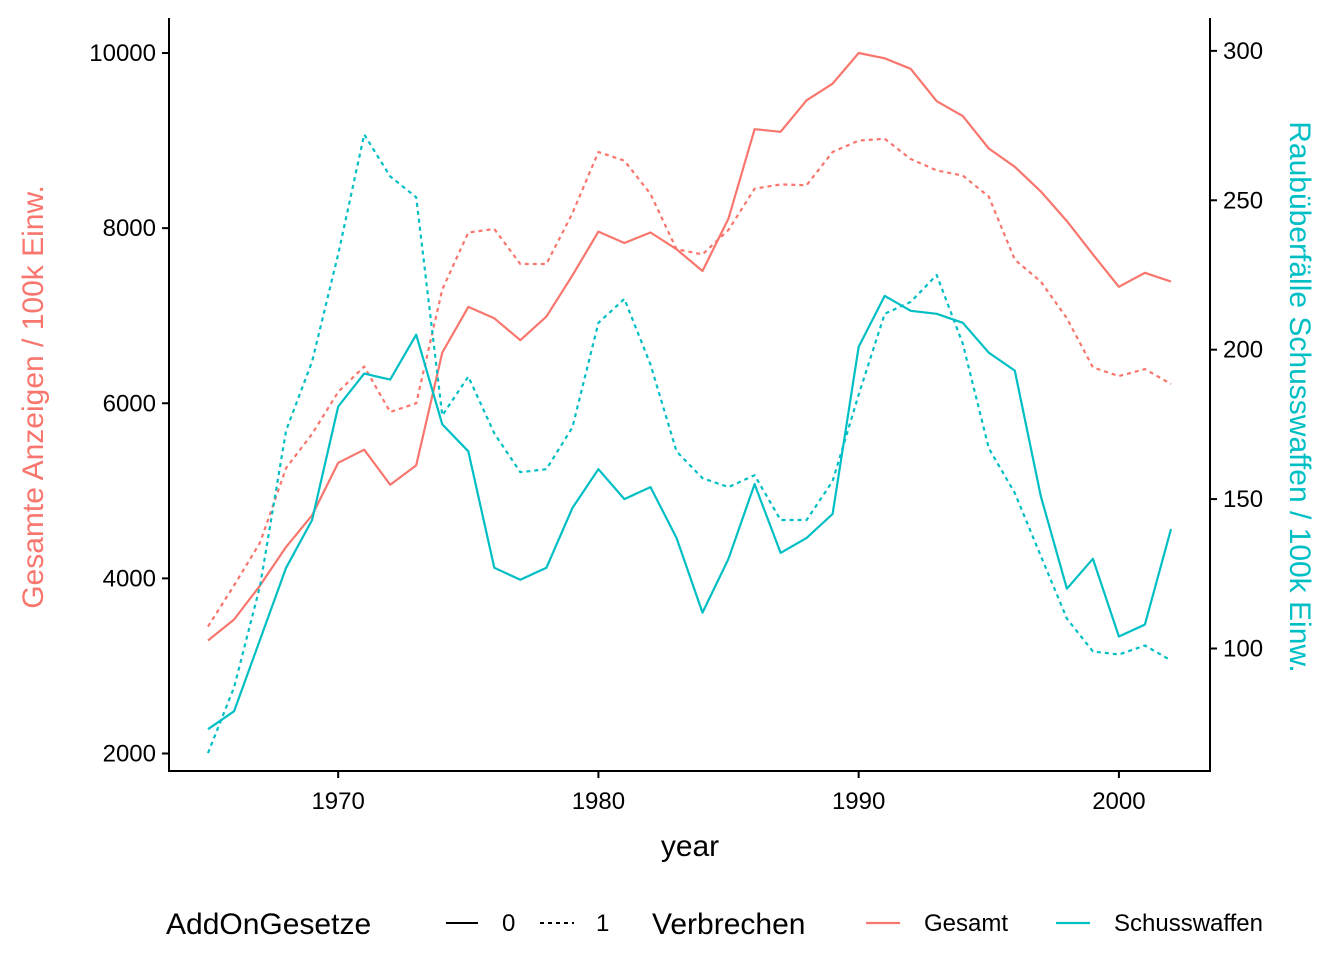 Image resolution: width=1344 pixels, height=960 pixels. What do you see at coordinates (33, 397) in the screenshot?
I see `y-axis-left-title: Gesamte Anzeigen / 100k Einw.` at bounding box center [33, 397].